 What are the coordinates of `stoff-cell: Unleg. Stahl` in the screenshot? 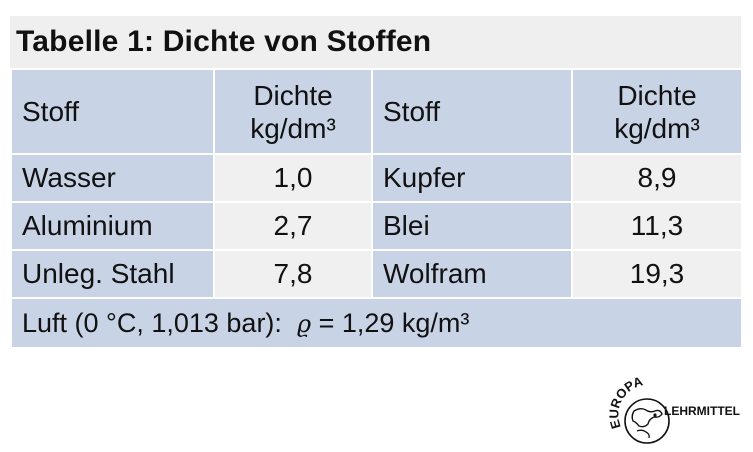 It's located at (112, 274).